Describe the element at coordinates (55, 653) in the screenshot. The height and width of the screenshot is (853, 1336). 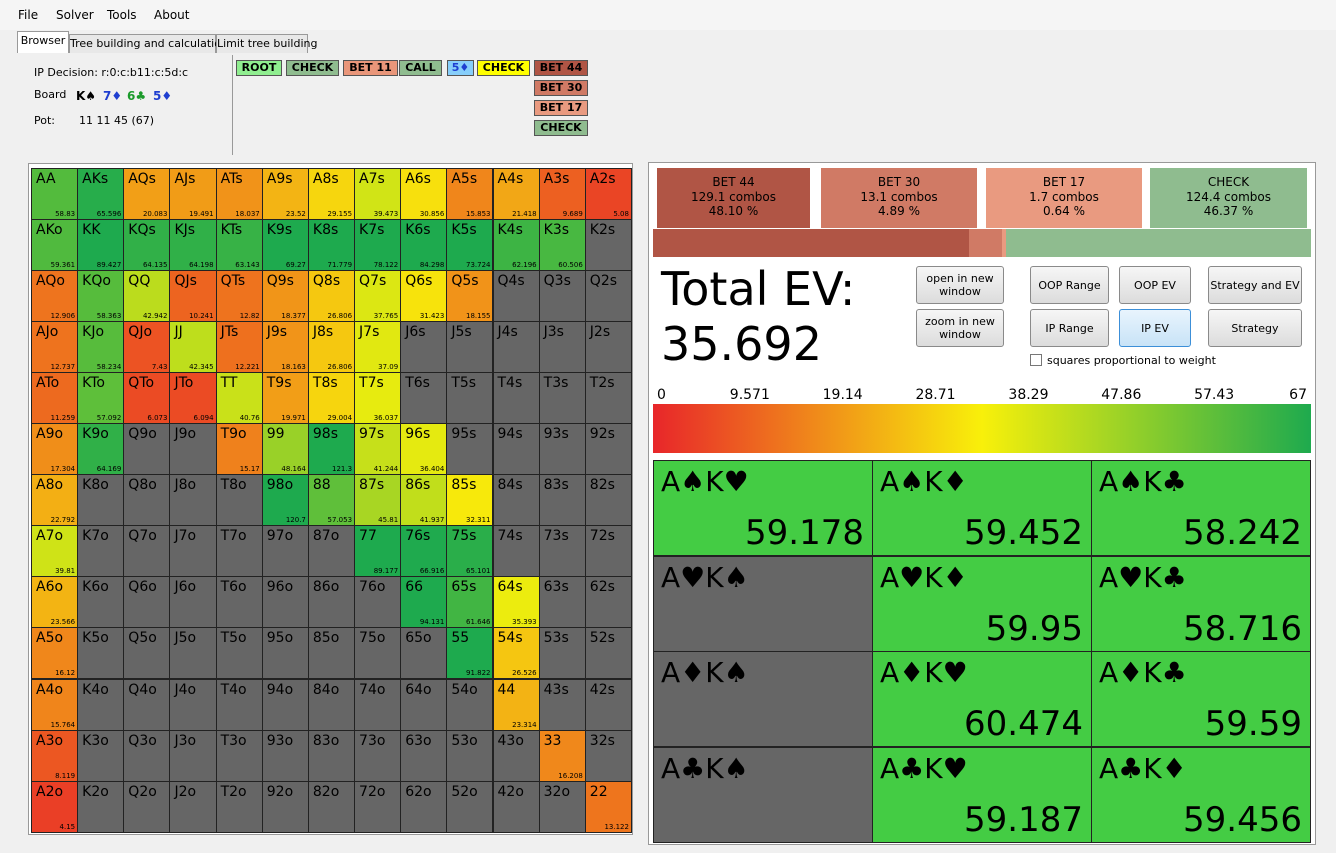
I see `range-cell: A5o 16.12` at that location.